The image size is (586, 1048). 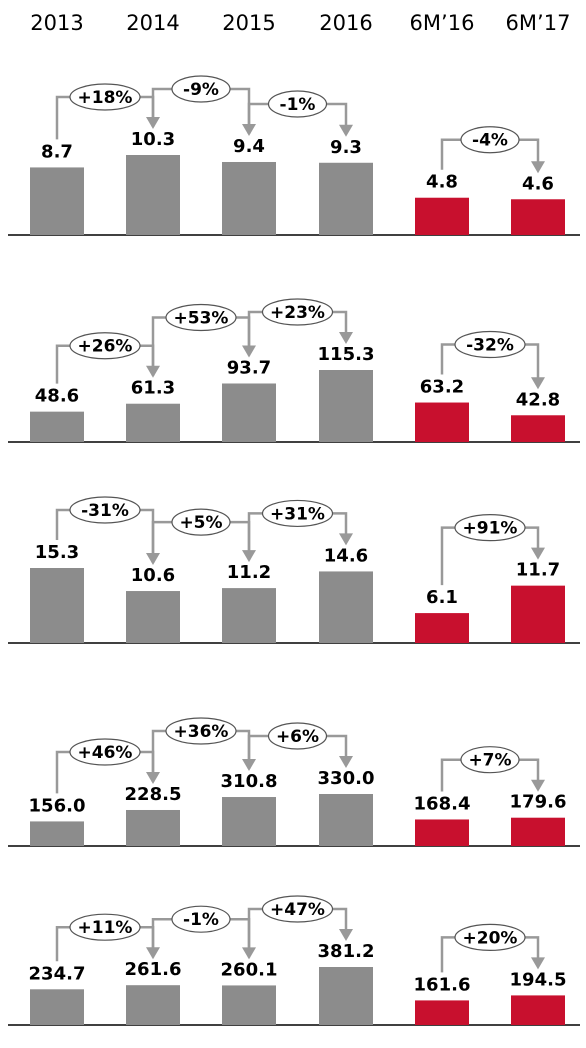 I want to click on change-label: +47%, so click(x=297, y=910).